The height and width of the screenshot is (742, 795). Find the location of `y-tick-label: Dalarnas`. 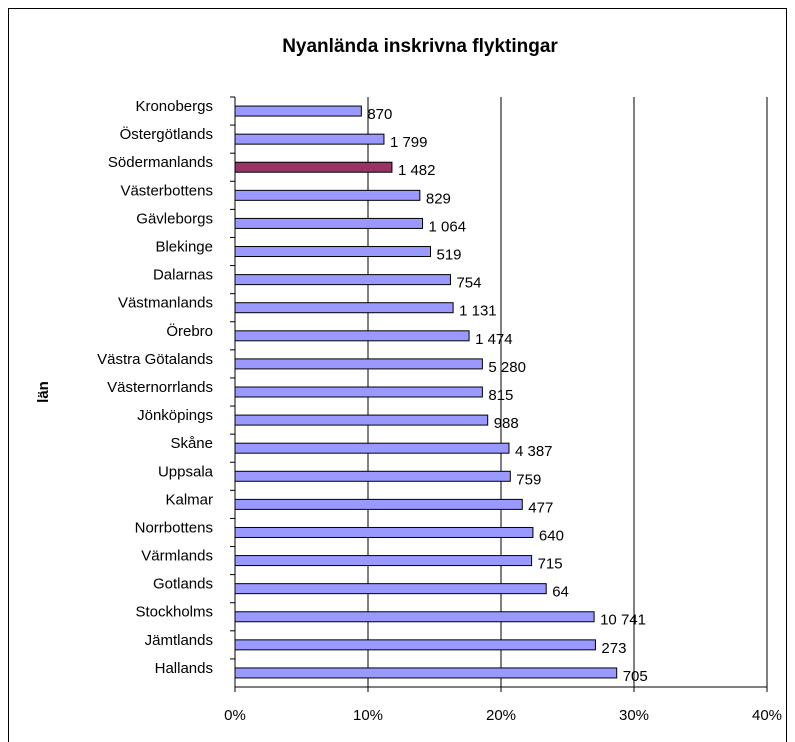

y-tick-label: Dalarnas is located at coordinates (183, 275).